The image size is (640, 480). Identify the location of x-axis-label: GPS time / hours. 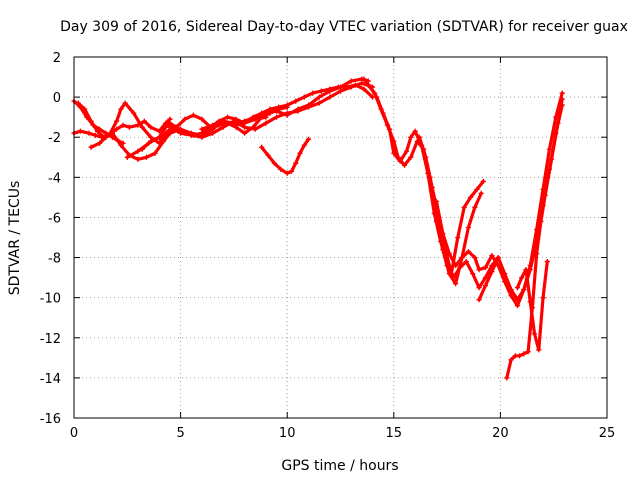
(339, 466).